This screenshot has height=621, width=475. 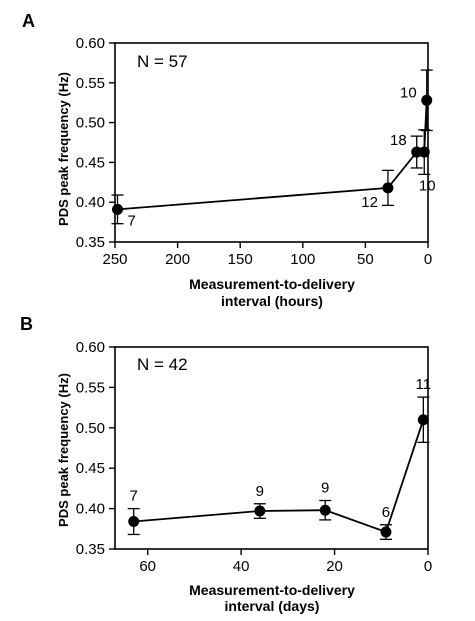 What do you see at coordinates (90, 347) in the screenshot?
I see `panel-b-y-tick-label: 0.60` at bounding box center [90, 347].